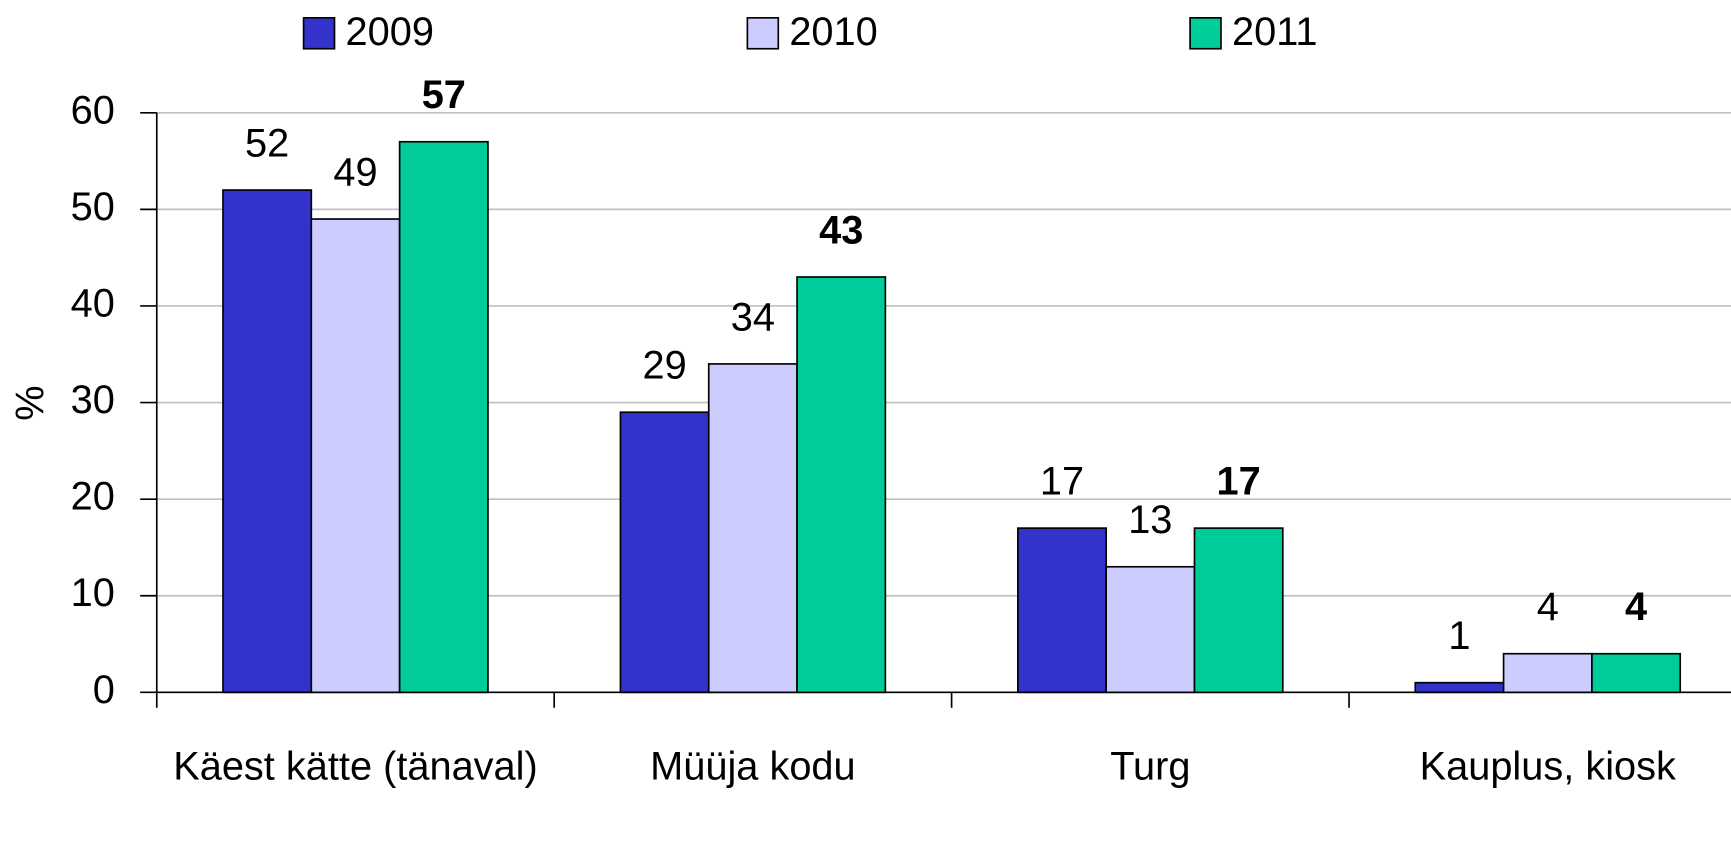 Image resolution: width=1731 pixels, height=857 pixels. I want to click on x-tick-label-box: Kauplus, kiosk, so click(1547, 766).